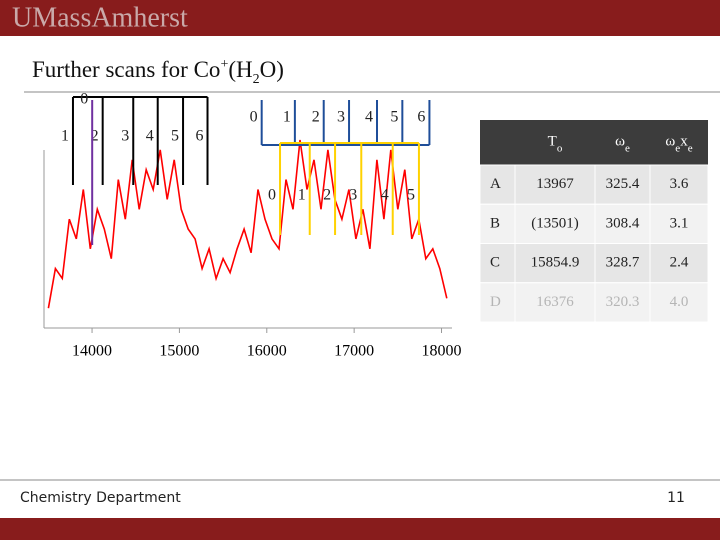 This screenshot has width=720, height=545. Describe the element at coordinates (594, 142) in the screenshot. I see `table-header-bg` at that location.